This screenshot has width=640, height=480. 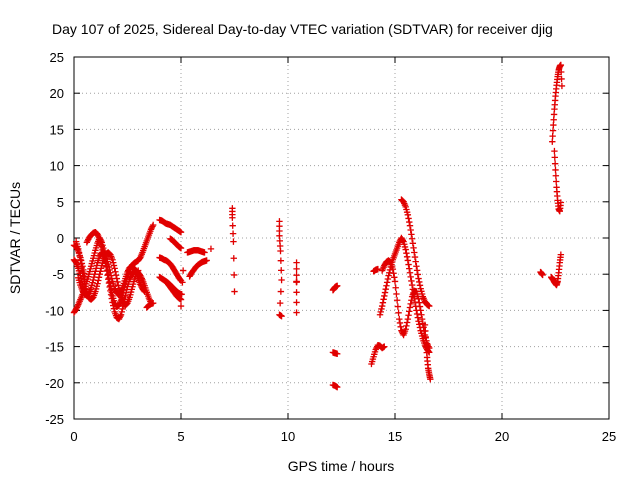 What do you see at coordinates (57, 57) in the screenshot?
I see `y-tick-label: 25` at bounding box center [57, 57].